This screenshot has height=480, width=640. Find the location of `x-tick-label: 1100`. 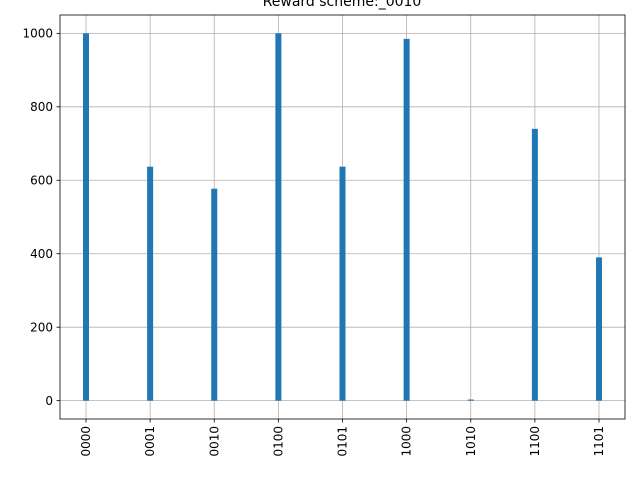

x-tick-label: 1100 is located at coordinates (535, 441).